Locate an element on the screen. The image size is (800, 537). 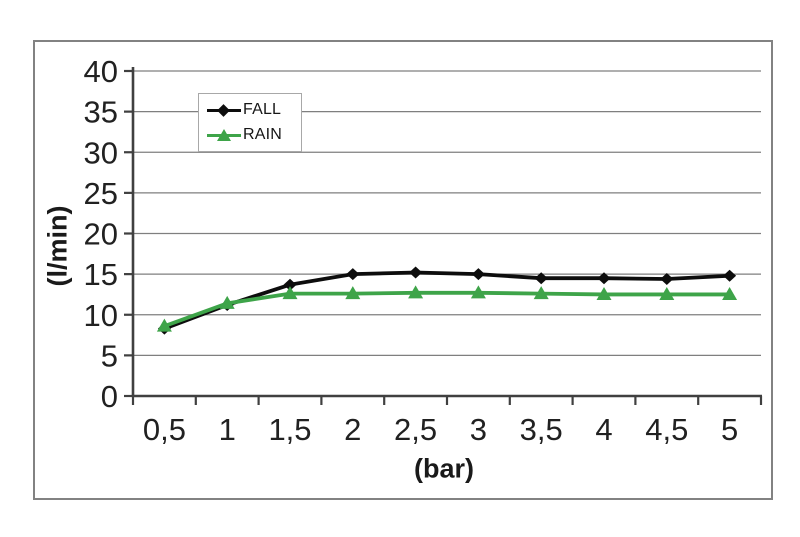
x-tick-label: 1 is located at coordinates (227, 429).